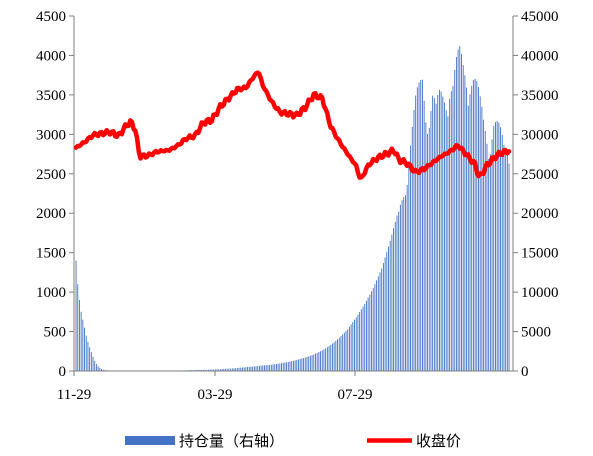 This screenshot has width=593, height=456. Describe the element at coordinates (51, 175) in the screenshot. I see `left-tick-label: 2500` at that location.